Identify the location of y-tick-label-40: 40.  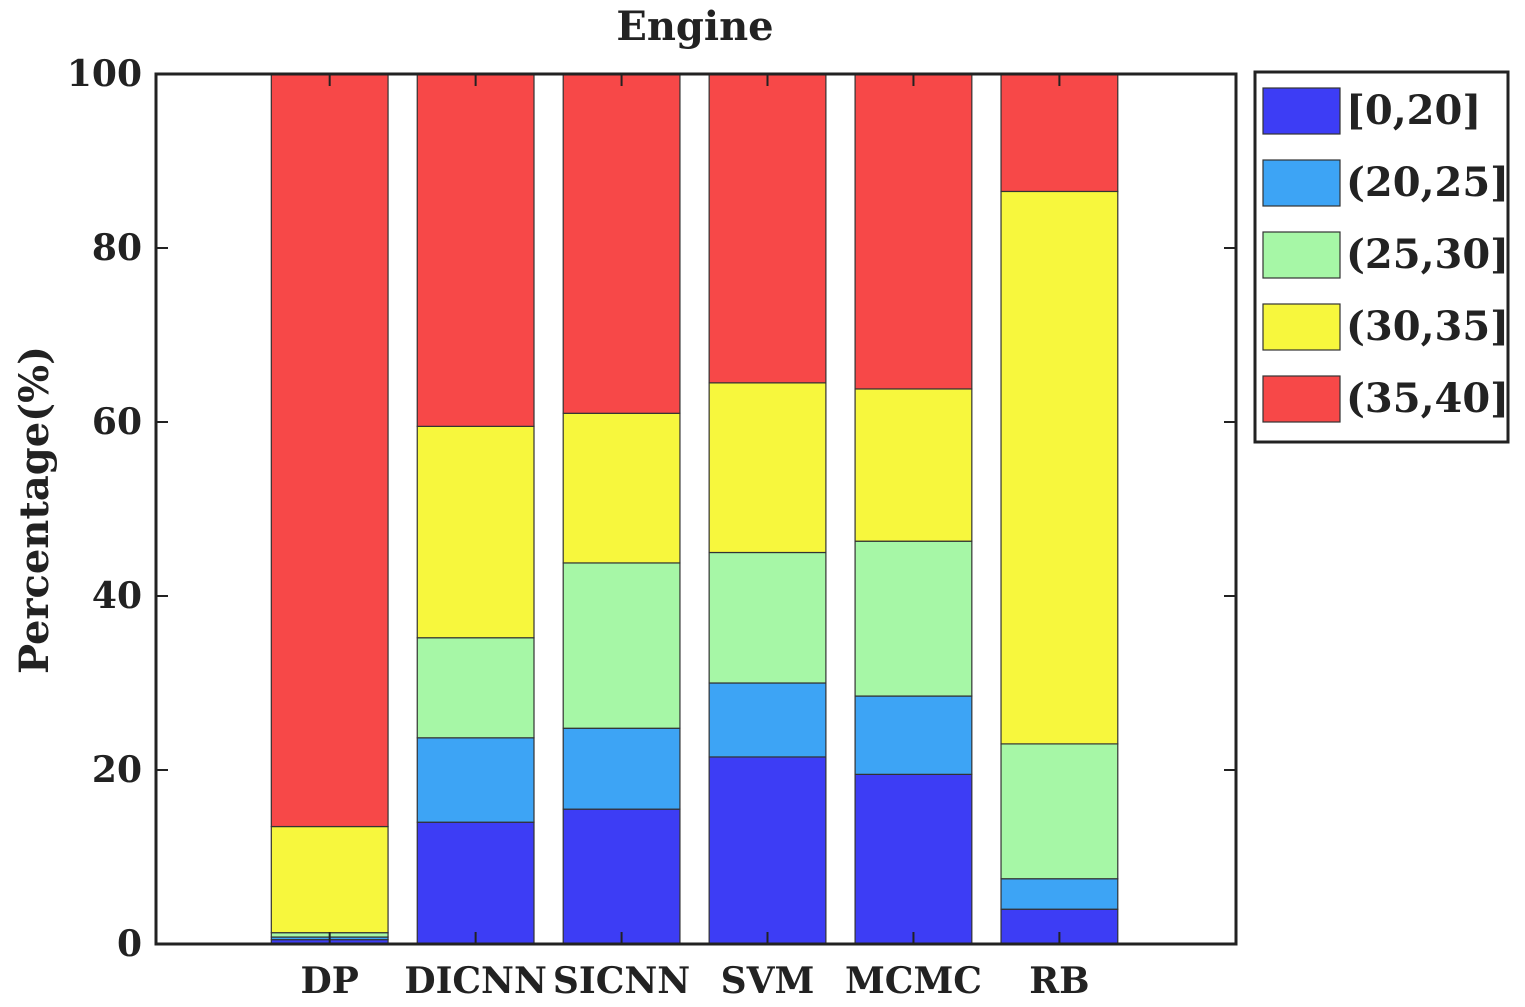
(117, 596).